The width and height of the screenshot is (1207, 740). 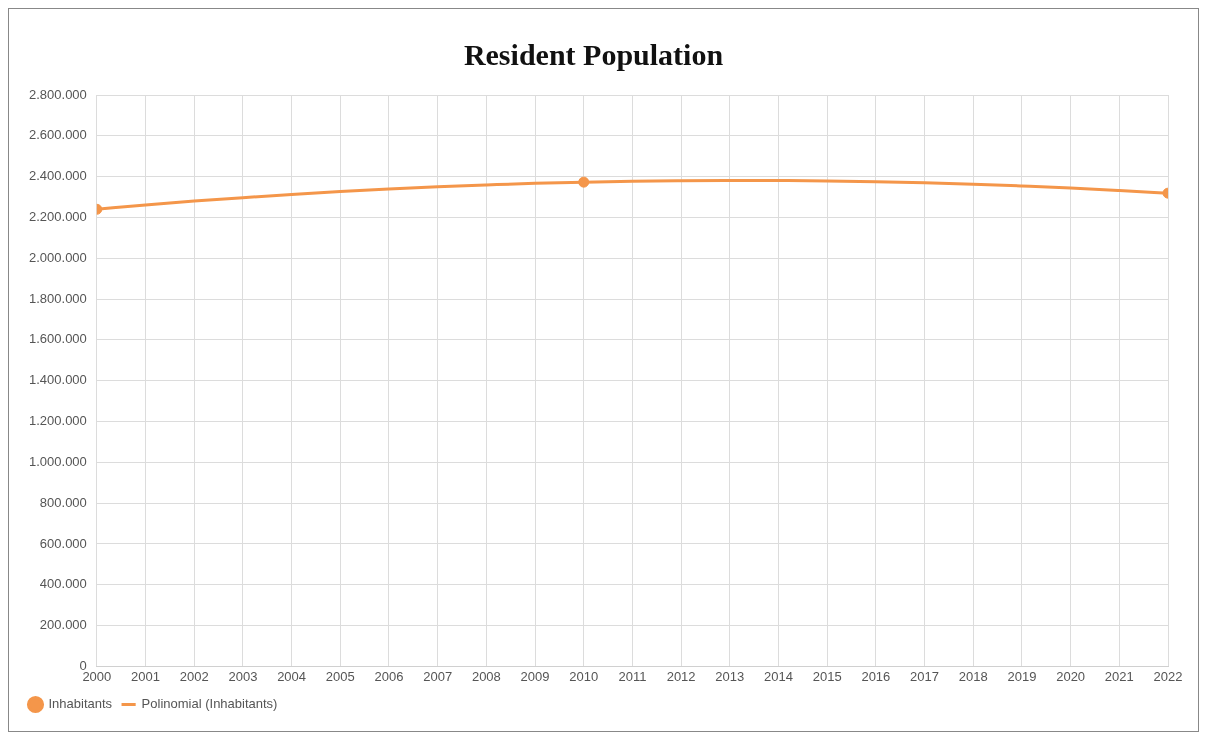 I want to click on x-tick-label: 2011, so click(x=632, y=676).